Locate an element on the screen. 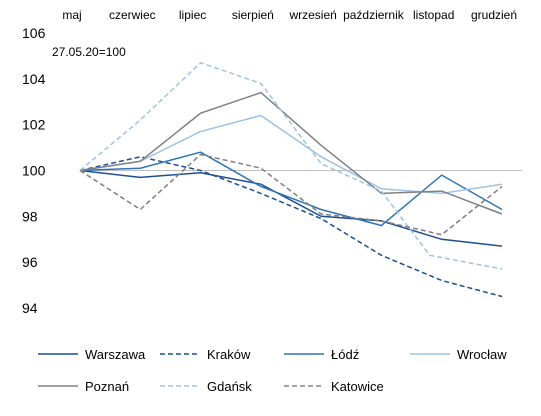  y-axis: 94 96 98 100 102 104 106 is located at coordinates (34, 170).